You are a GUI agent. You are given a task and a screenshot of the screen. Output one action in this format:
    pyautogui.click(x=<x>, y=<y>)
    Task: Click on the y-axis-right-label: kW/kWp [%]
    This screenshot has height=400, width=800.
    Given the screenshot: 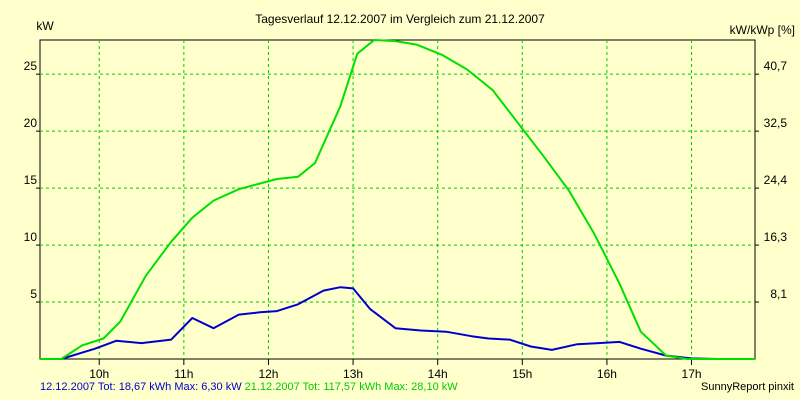 What is the action you would take?
    pyautogui.click(x=762, y=30)
    